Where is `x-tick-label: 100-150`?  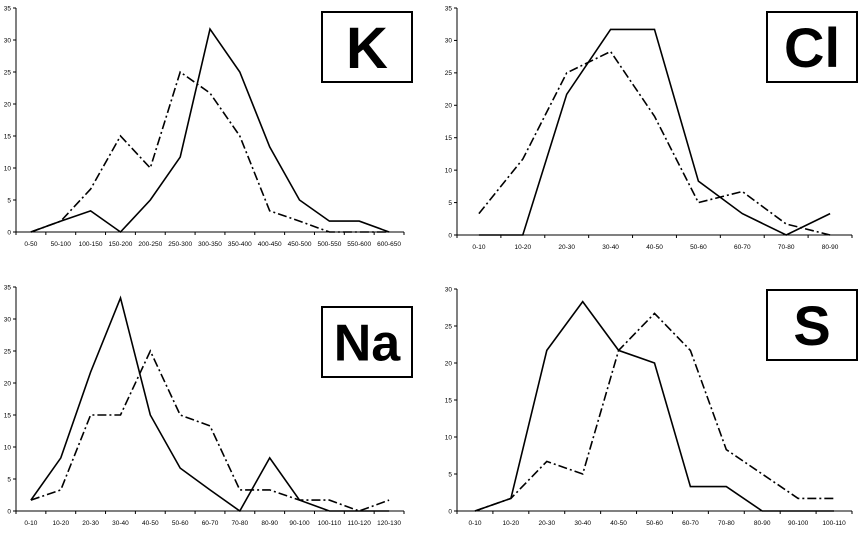 x-tick-label: 100-150 is located at coordinates (91, 244).